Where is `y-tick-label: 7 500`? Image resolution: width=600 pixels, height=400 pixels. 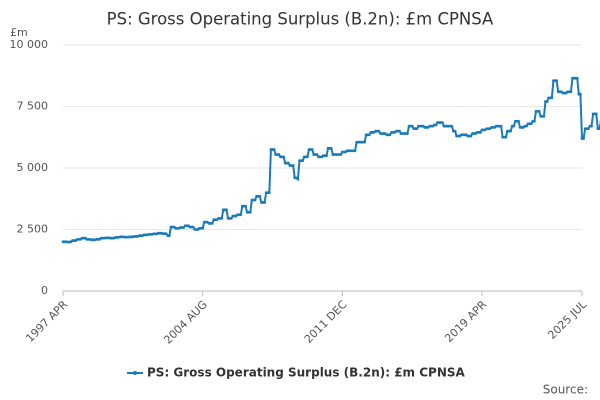
y-tick-label: 7 500 is located at coordinates (33, 106).